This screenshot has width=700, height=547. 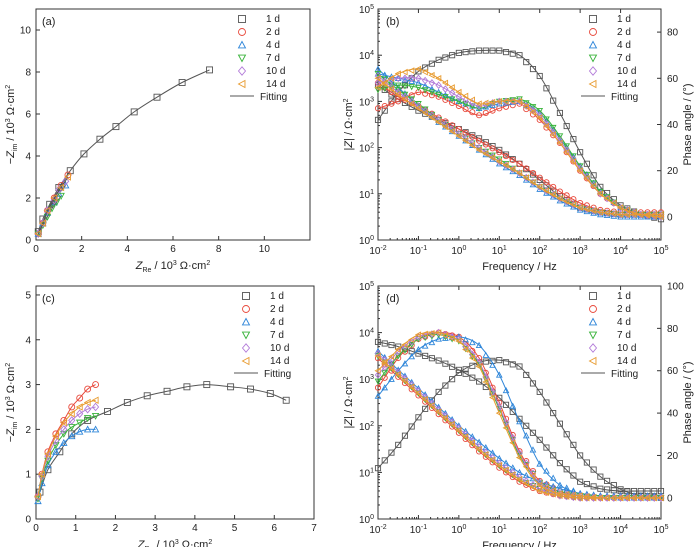 I want to click on text-segment: 2, so click(x=208, y=263).